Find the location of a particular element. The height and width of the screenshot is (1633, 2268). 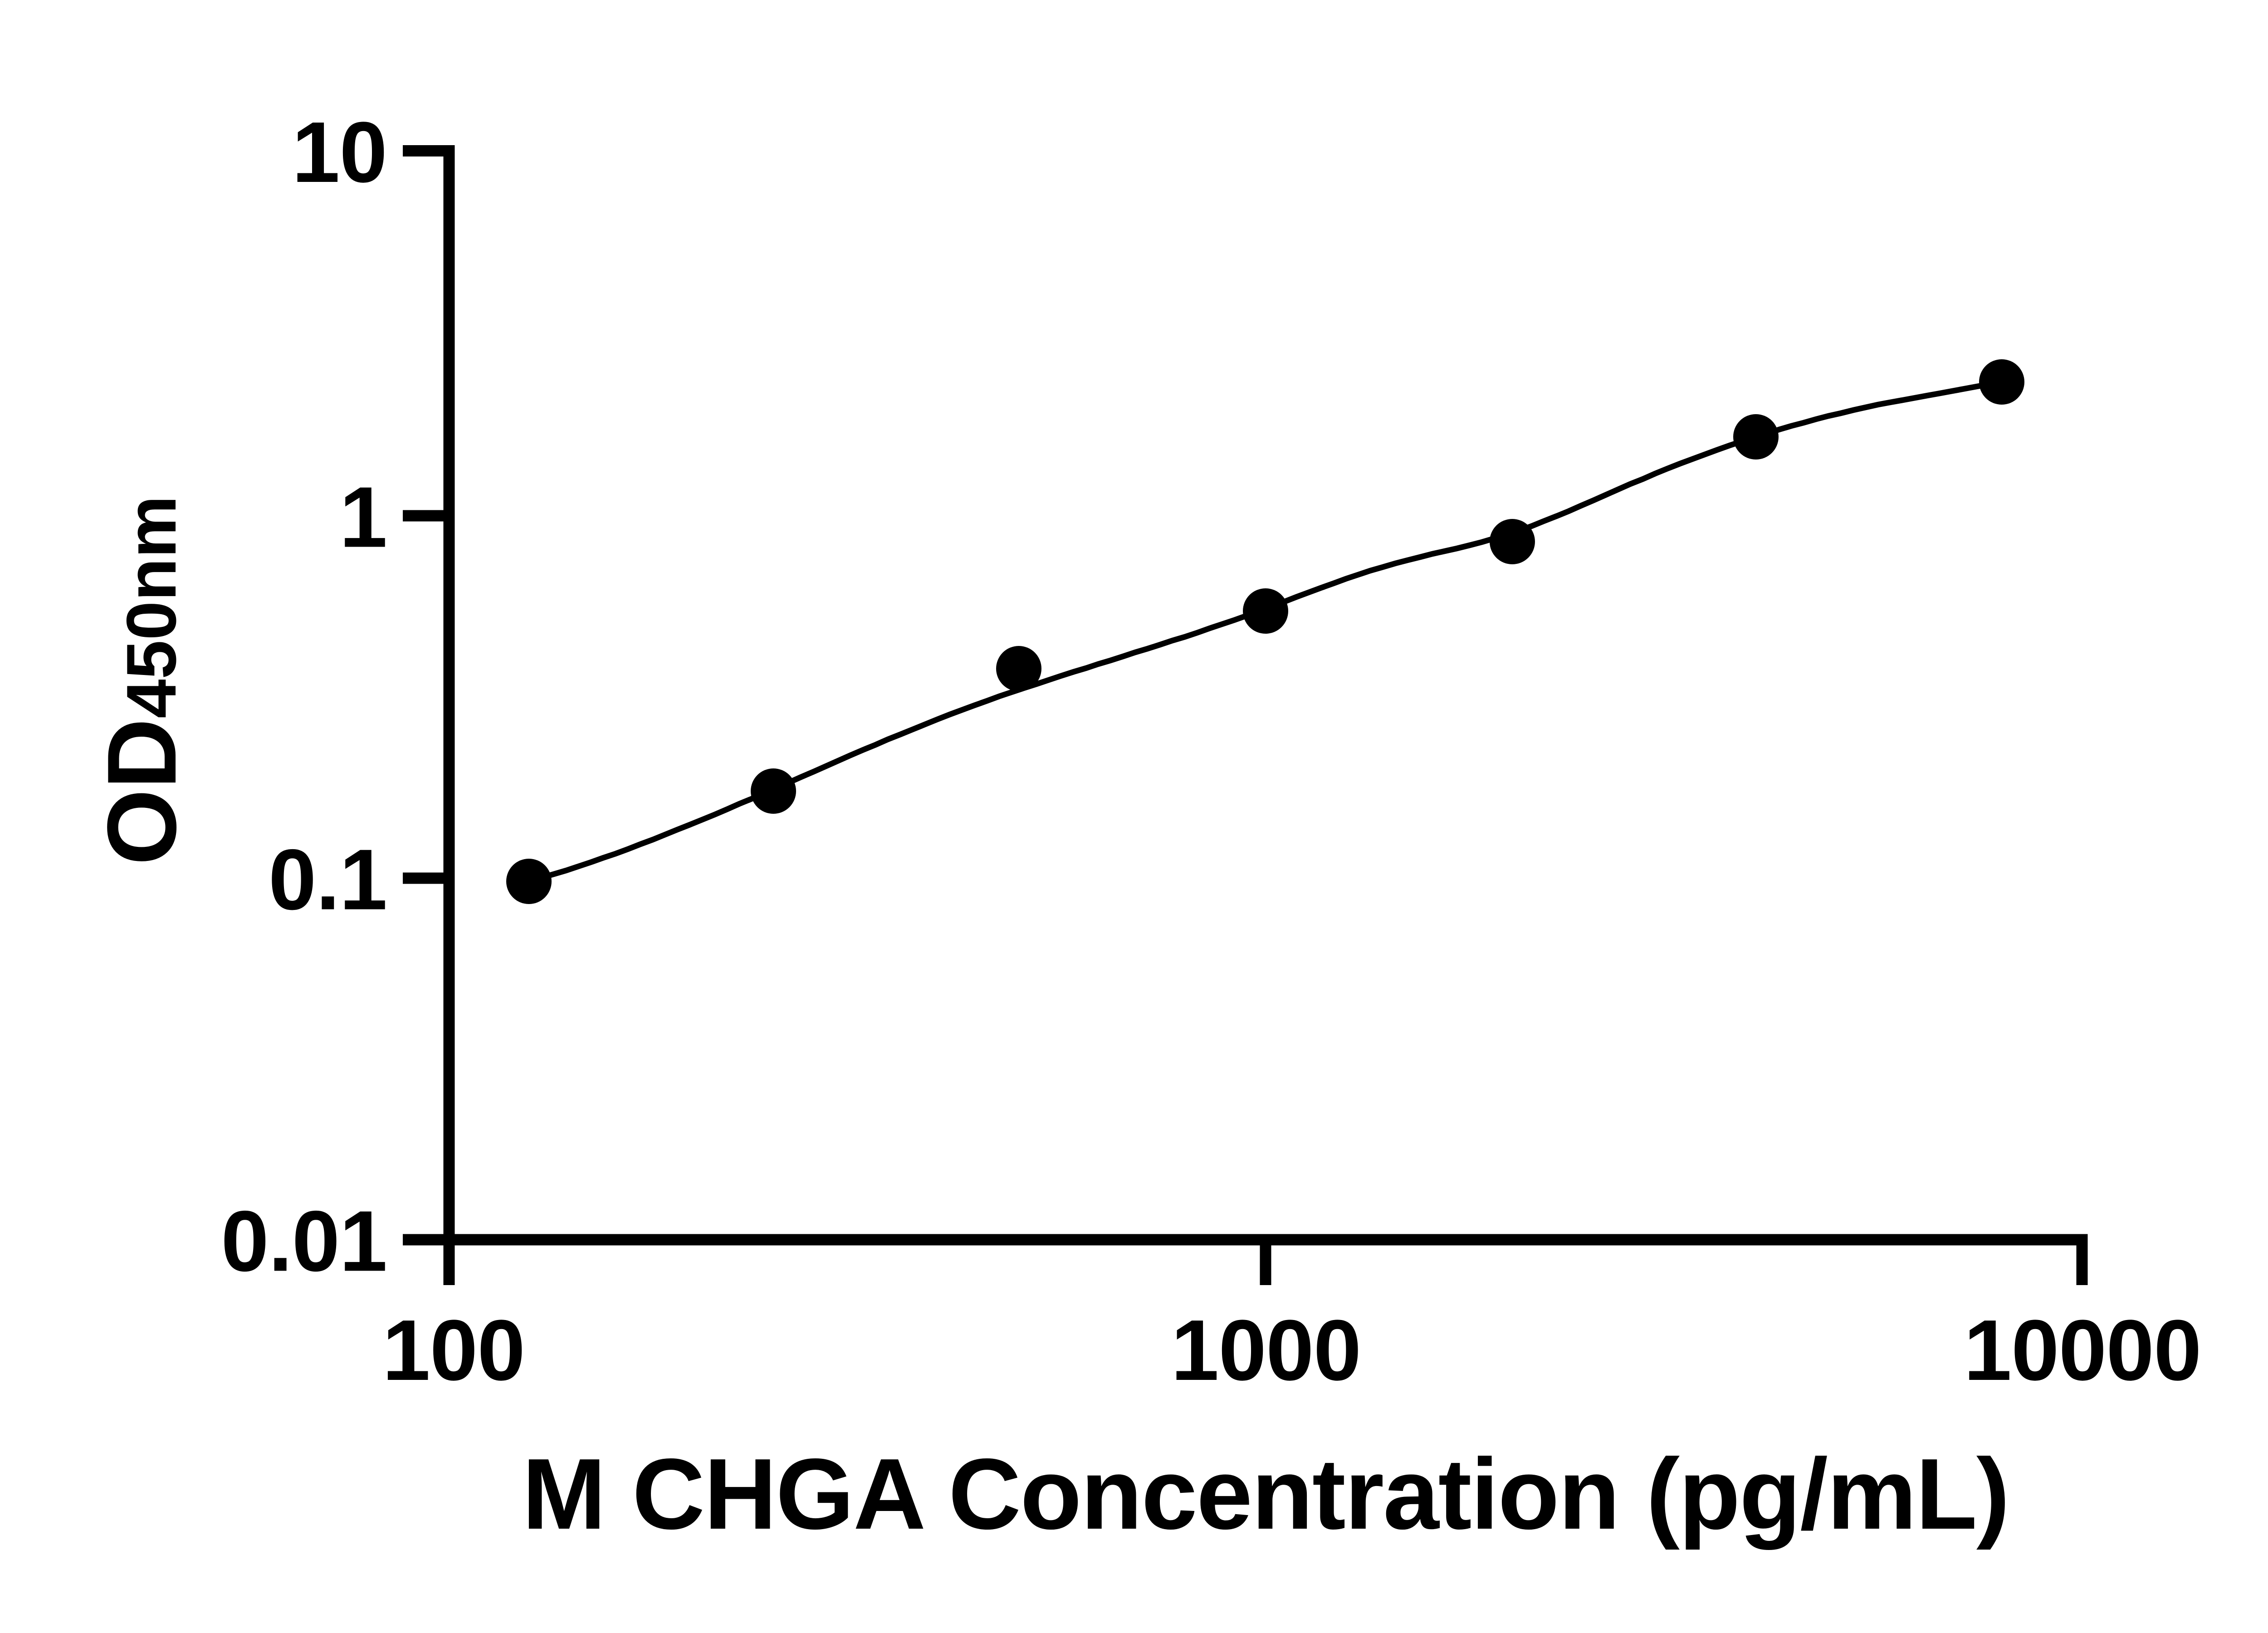

svg-text: 10000 is located at coordinates (2083, 1350).